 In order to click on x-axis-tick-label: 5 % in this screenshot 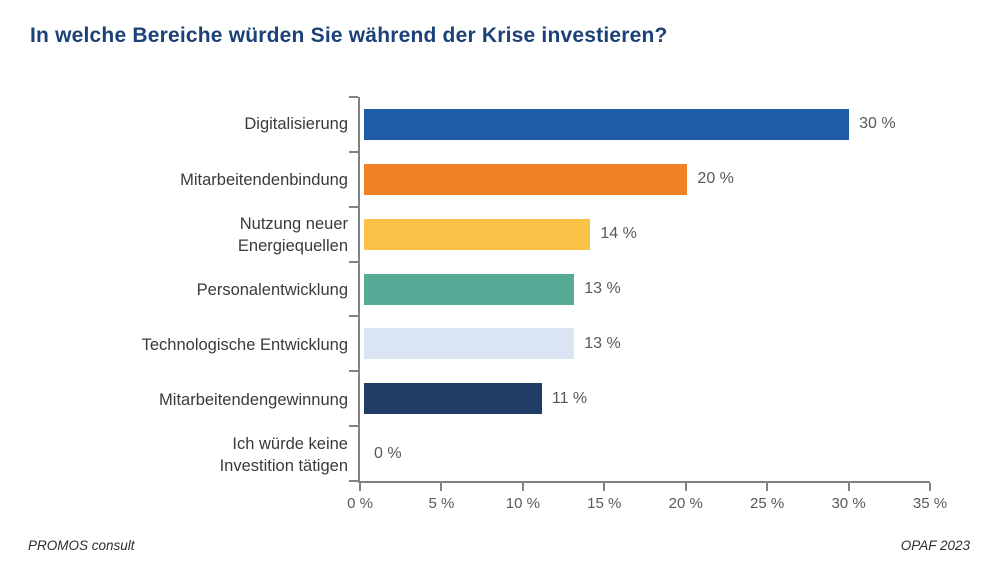, I will do `click(441, 503)`.